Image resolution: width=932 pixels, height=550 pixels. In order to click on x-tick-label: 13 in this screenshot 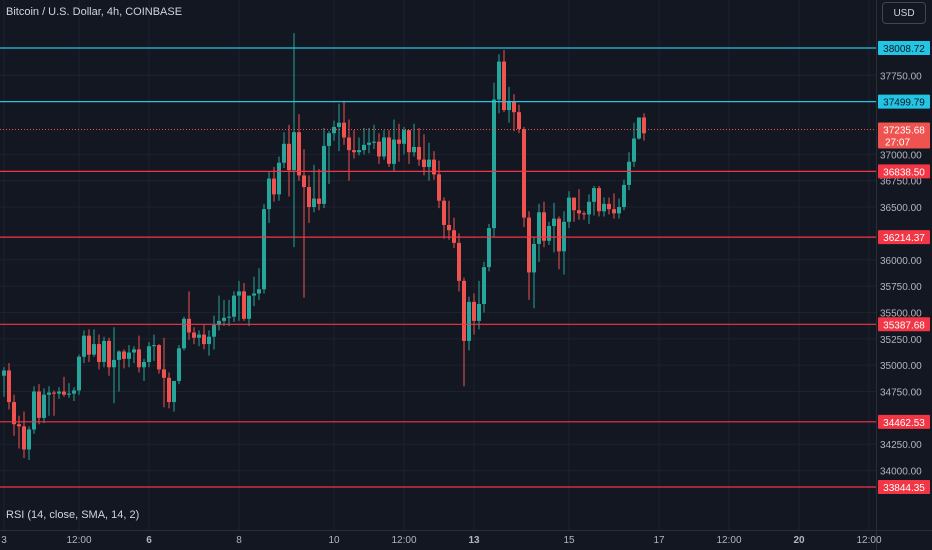, I will do `click(474, 540)`.